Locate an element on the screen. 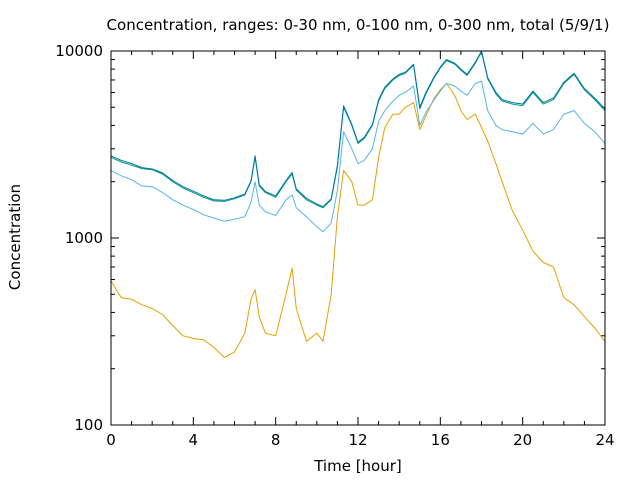 This screenshot has height=480, width=640. x-tick-label: 8 is located at coordinates (276, 440).